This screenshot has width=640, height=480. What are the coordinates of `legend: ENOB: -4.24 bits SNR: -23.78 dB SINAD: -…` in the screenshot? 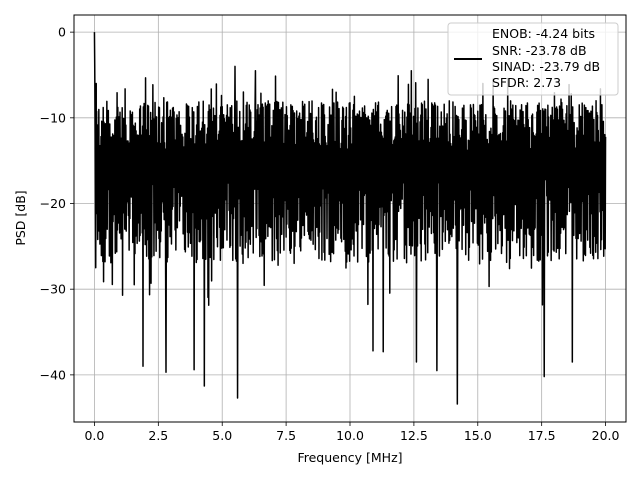 It's located at (533, 59).